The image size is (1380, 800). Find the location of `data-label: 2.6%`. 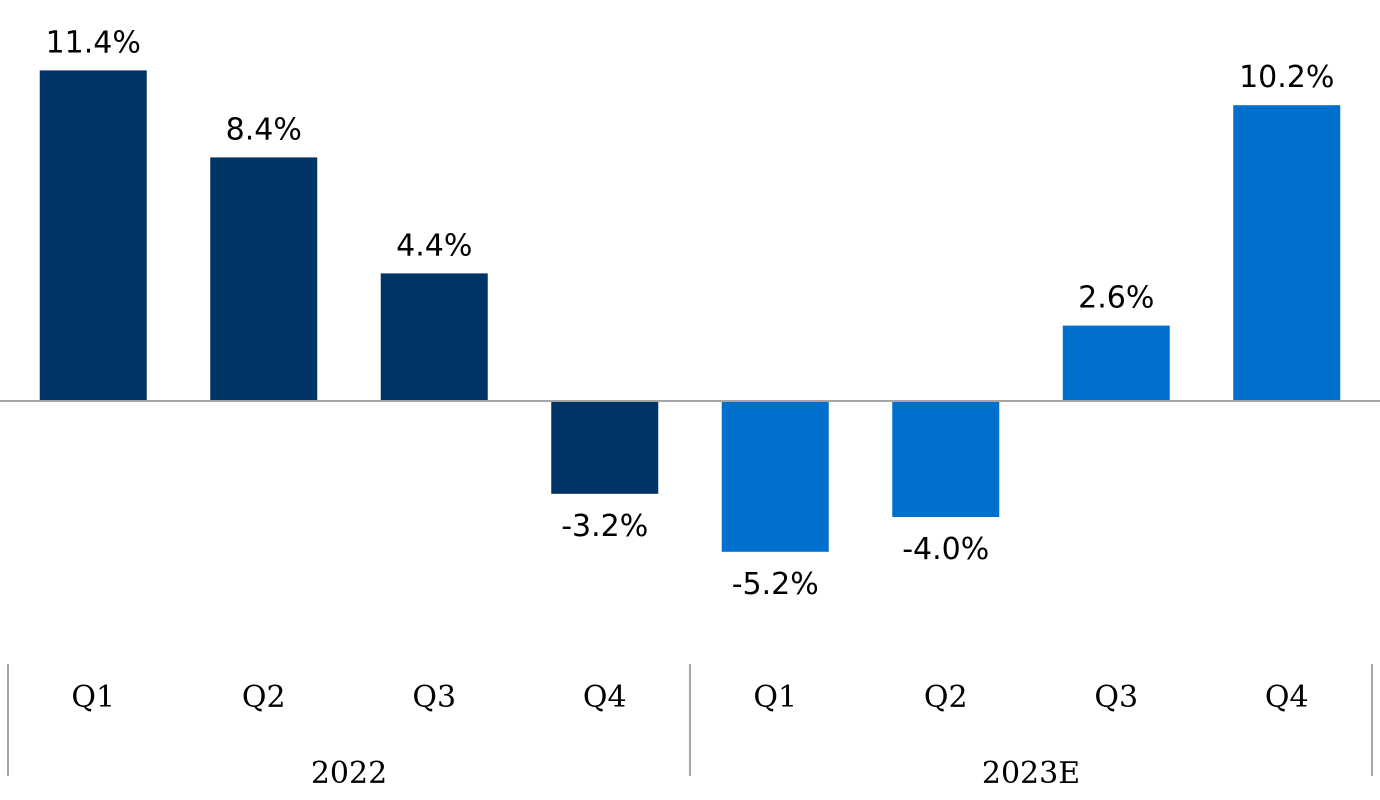

data-label: 2.6% is located at coordinates (1116, 298).